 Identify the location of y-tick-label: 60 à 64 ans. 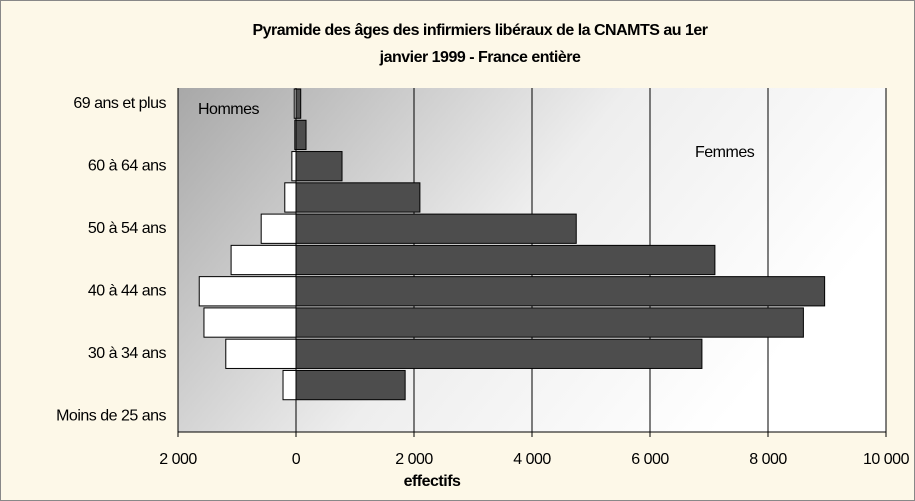
(127, 165).